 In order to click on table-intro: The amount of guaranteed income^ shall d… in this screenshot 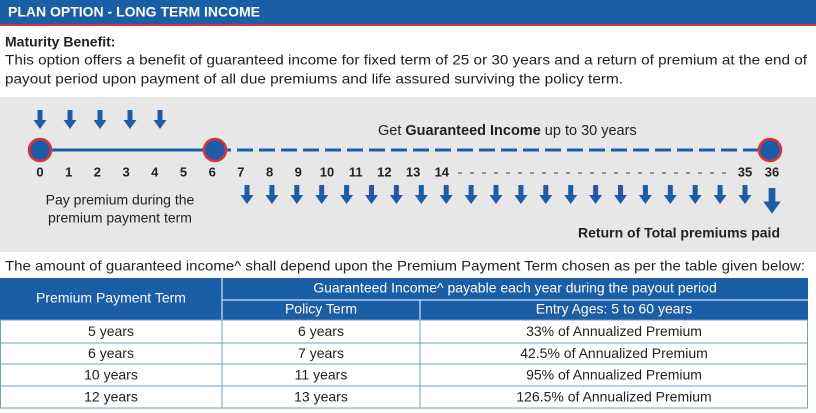, I will do `click(405, 266)`.